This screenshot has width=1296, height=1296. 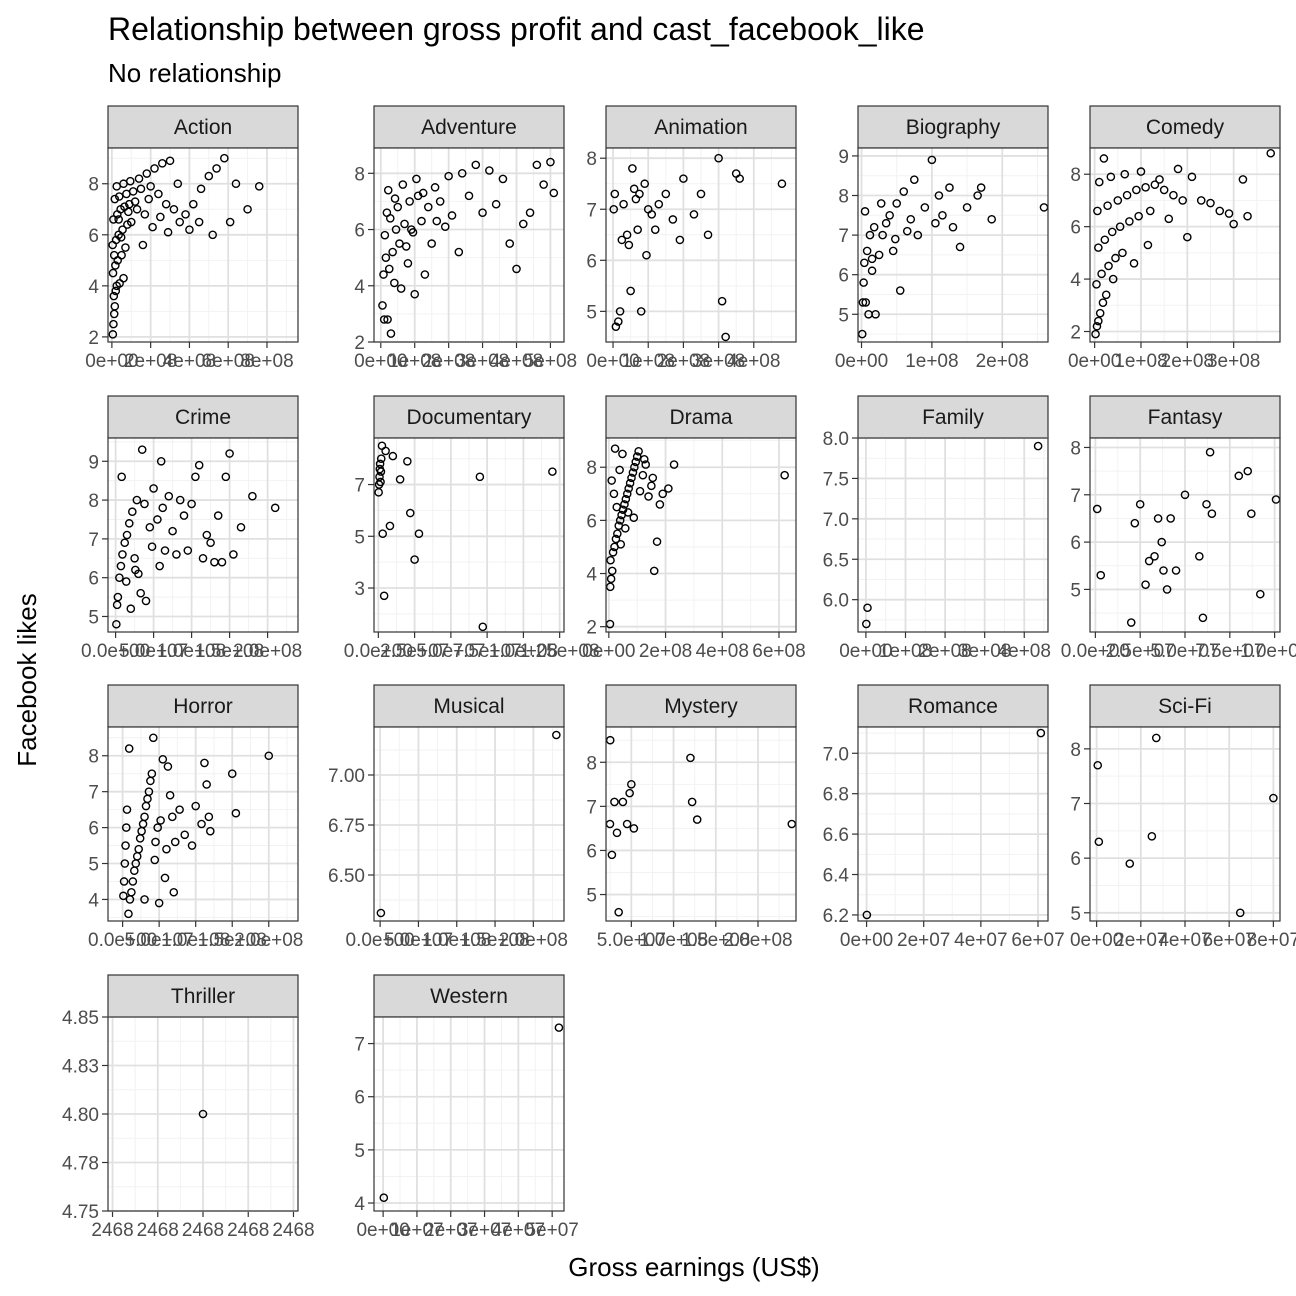 I want to click on facet-strip-label: Horror, so click(x=203, y=706).